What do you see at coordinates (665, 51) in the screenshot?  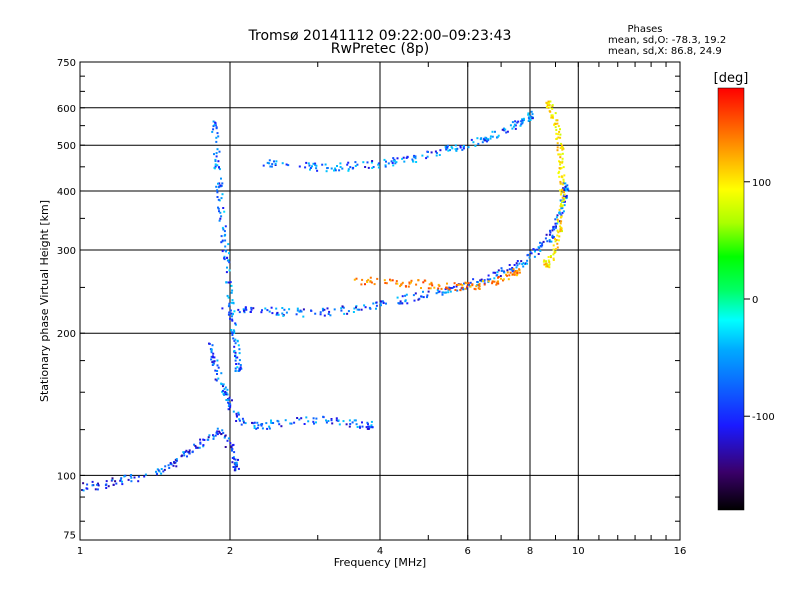 I see `stats-x: mean, sd,X: 86.8, 24.9` at bounding box center [665, 51].